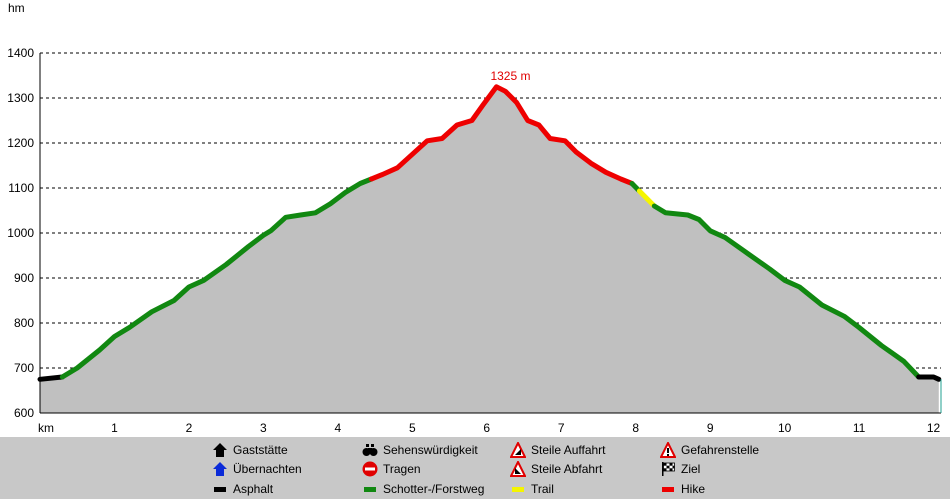  What do you see at coordinates (859, 428) in the screenshot?
I see `x-tick-label-11: 11` at bounding box center [859, 428].